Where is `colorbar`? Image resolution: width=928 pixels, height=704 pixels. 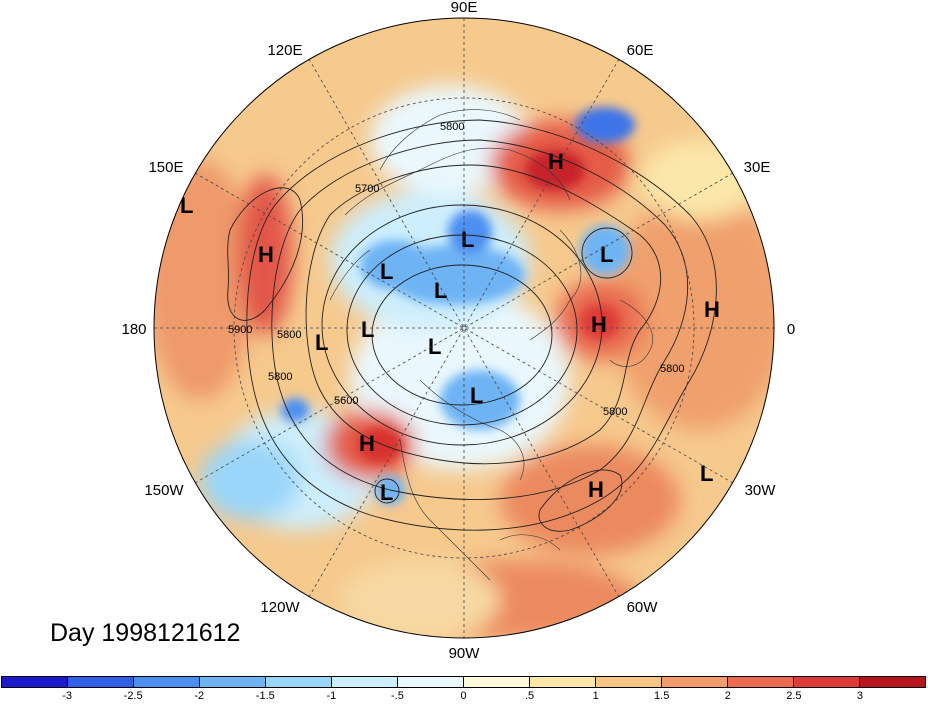
colorbar is located at coordinates (463, 682).